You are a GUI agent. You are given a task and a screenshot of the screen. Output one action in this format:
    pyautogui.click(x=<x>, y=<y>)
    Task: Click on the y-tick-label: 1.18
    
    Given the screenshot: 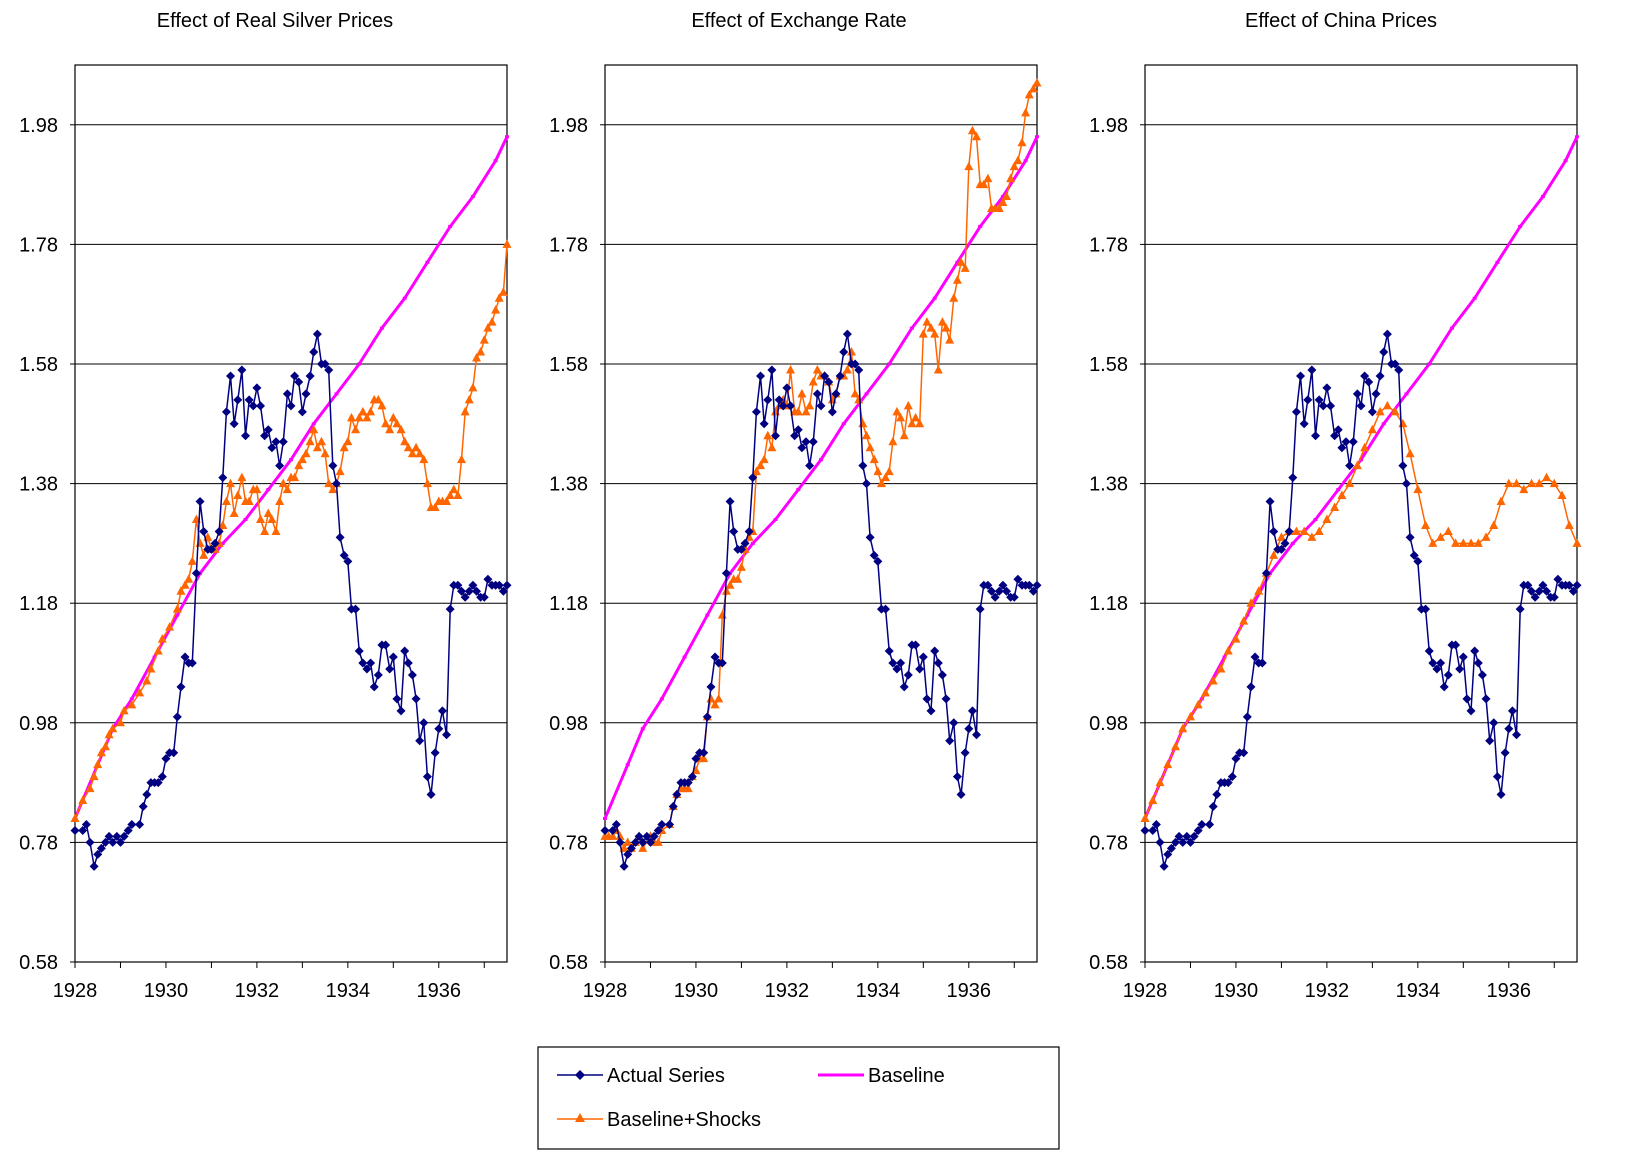 What is the action you would take?
    pyautogui.click(x=568, y=604)
    